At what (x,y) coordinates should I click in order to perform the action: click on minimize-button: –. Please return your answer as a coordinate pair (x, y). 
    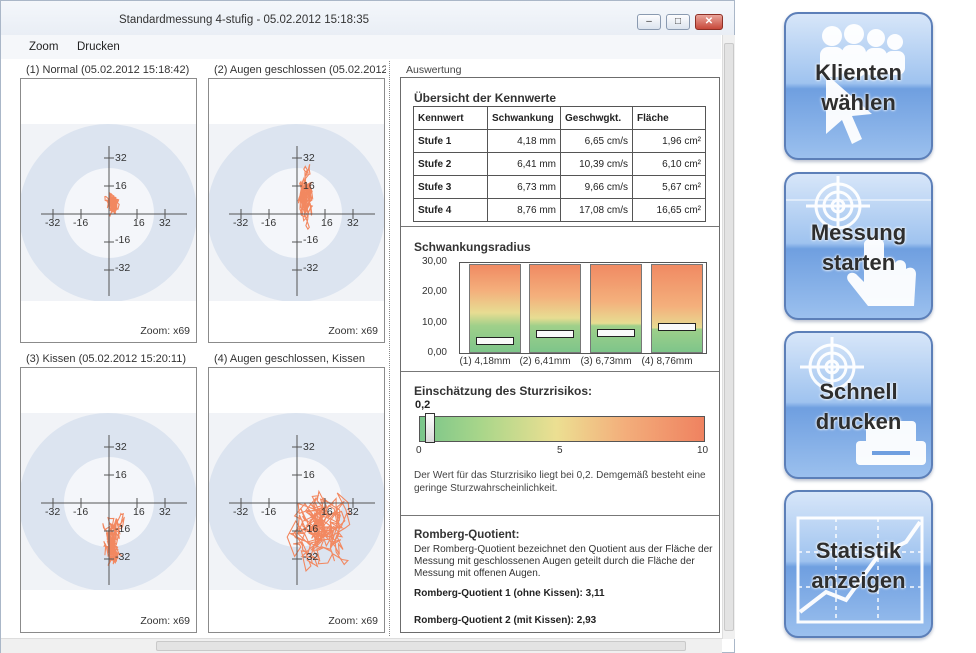
    Looking at the image, I should click on (649, 22).